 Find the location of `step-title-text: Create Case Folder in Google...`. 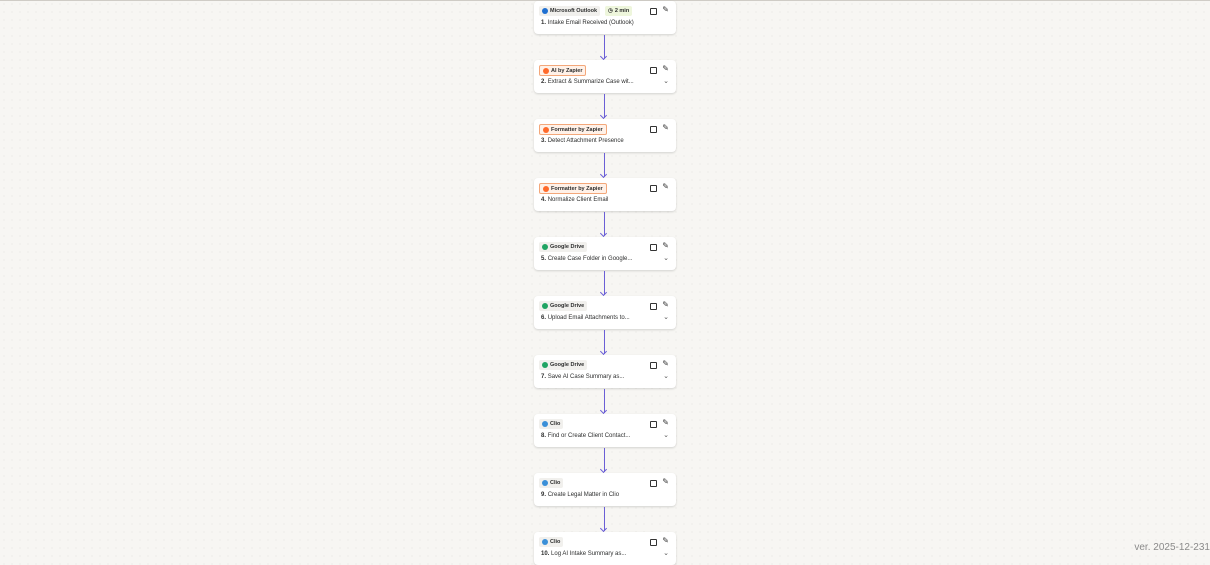

step-title-text: Create Case Folder in Google... is located at coordinates (590, 259).